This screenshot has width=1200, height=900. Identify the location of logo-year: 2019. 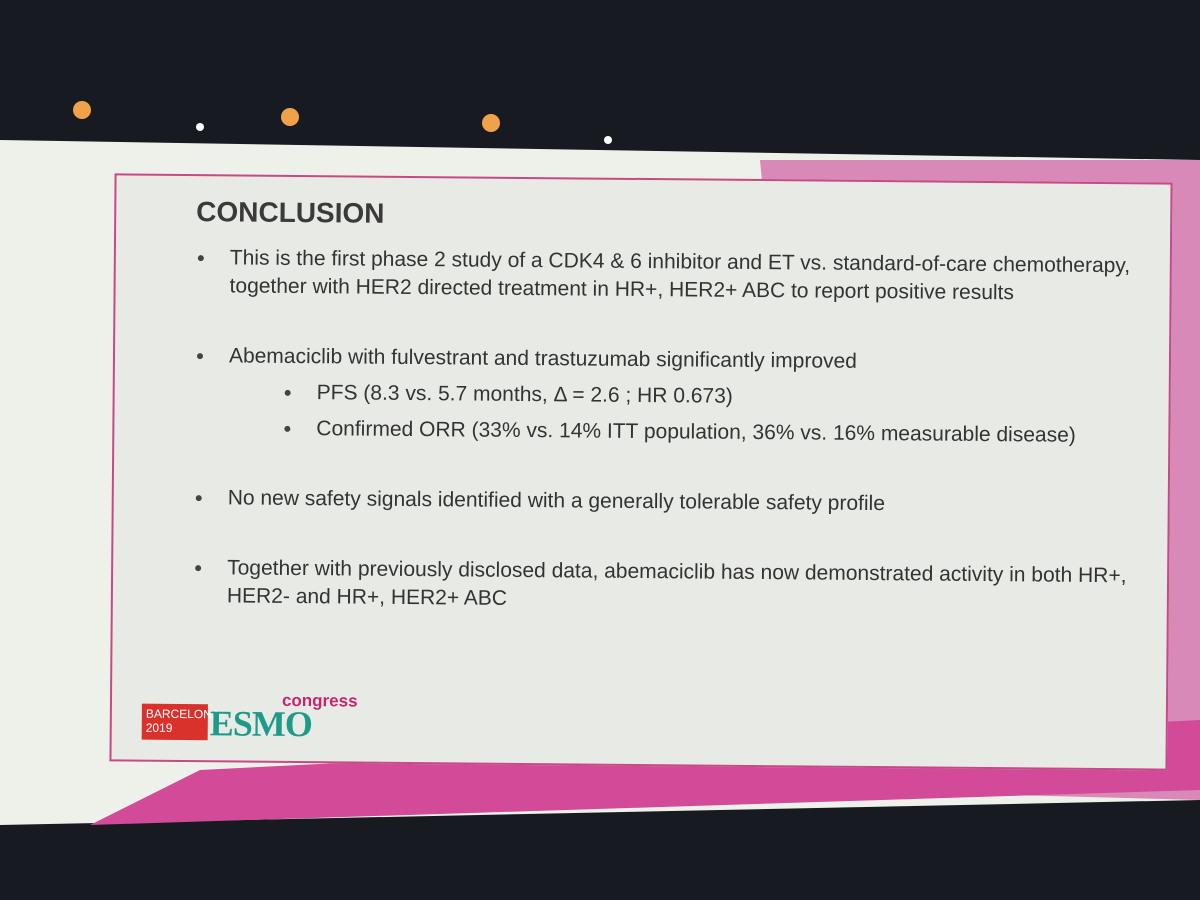
(159, 727).